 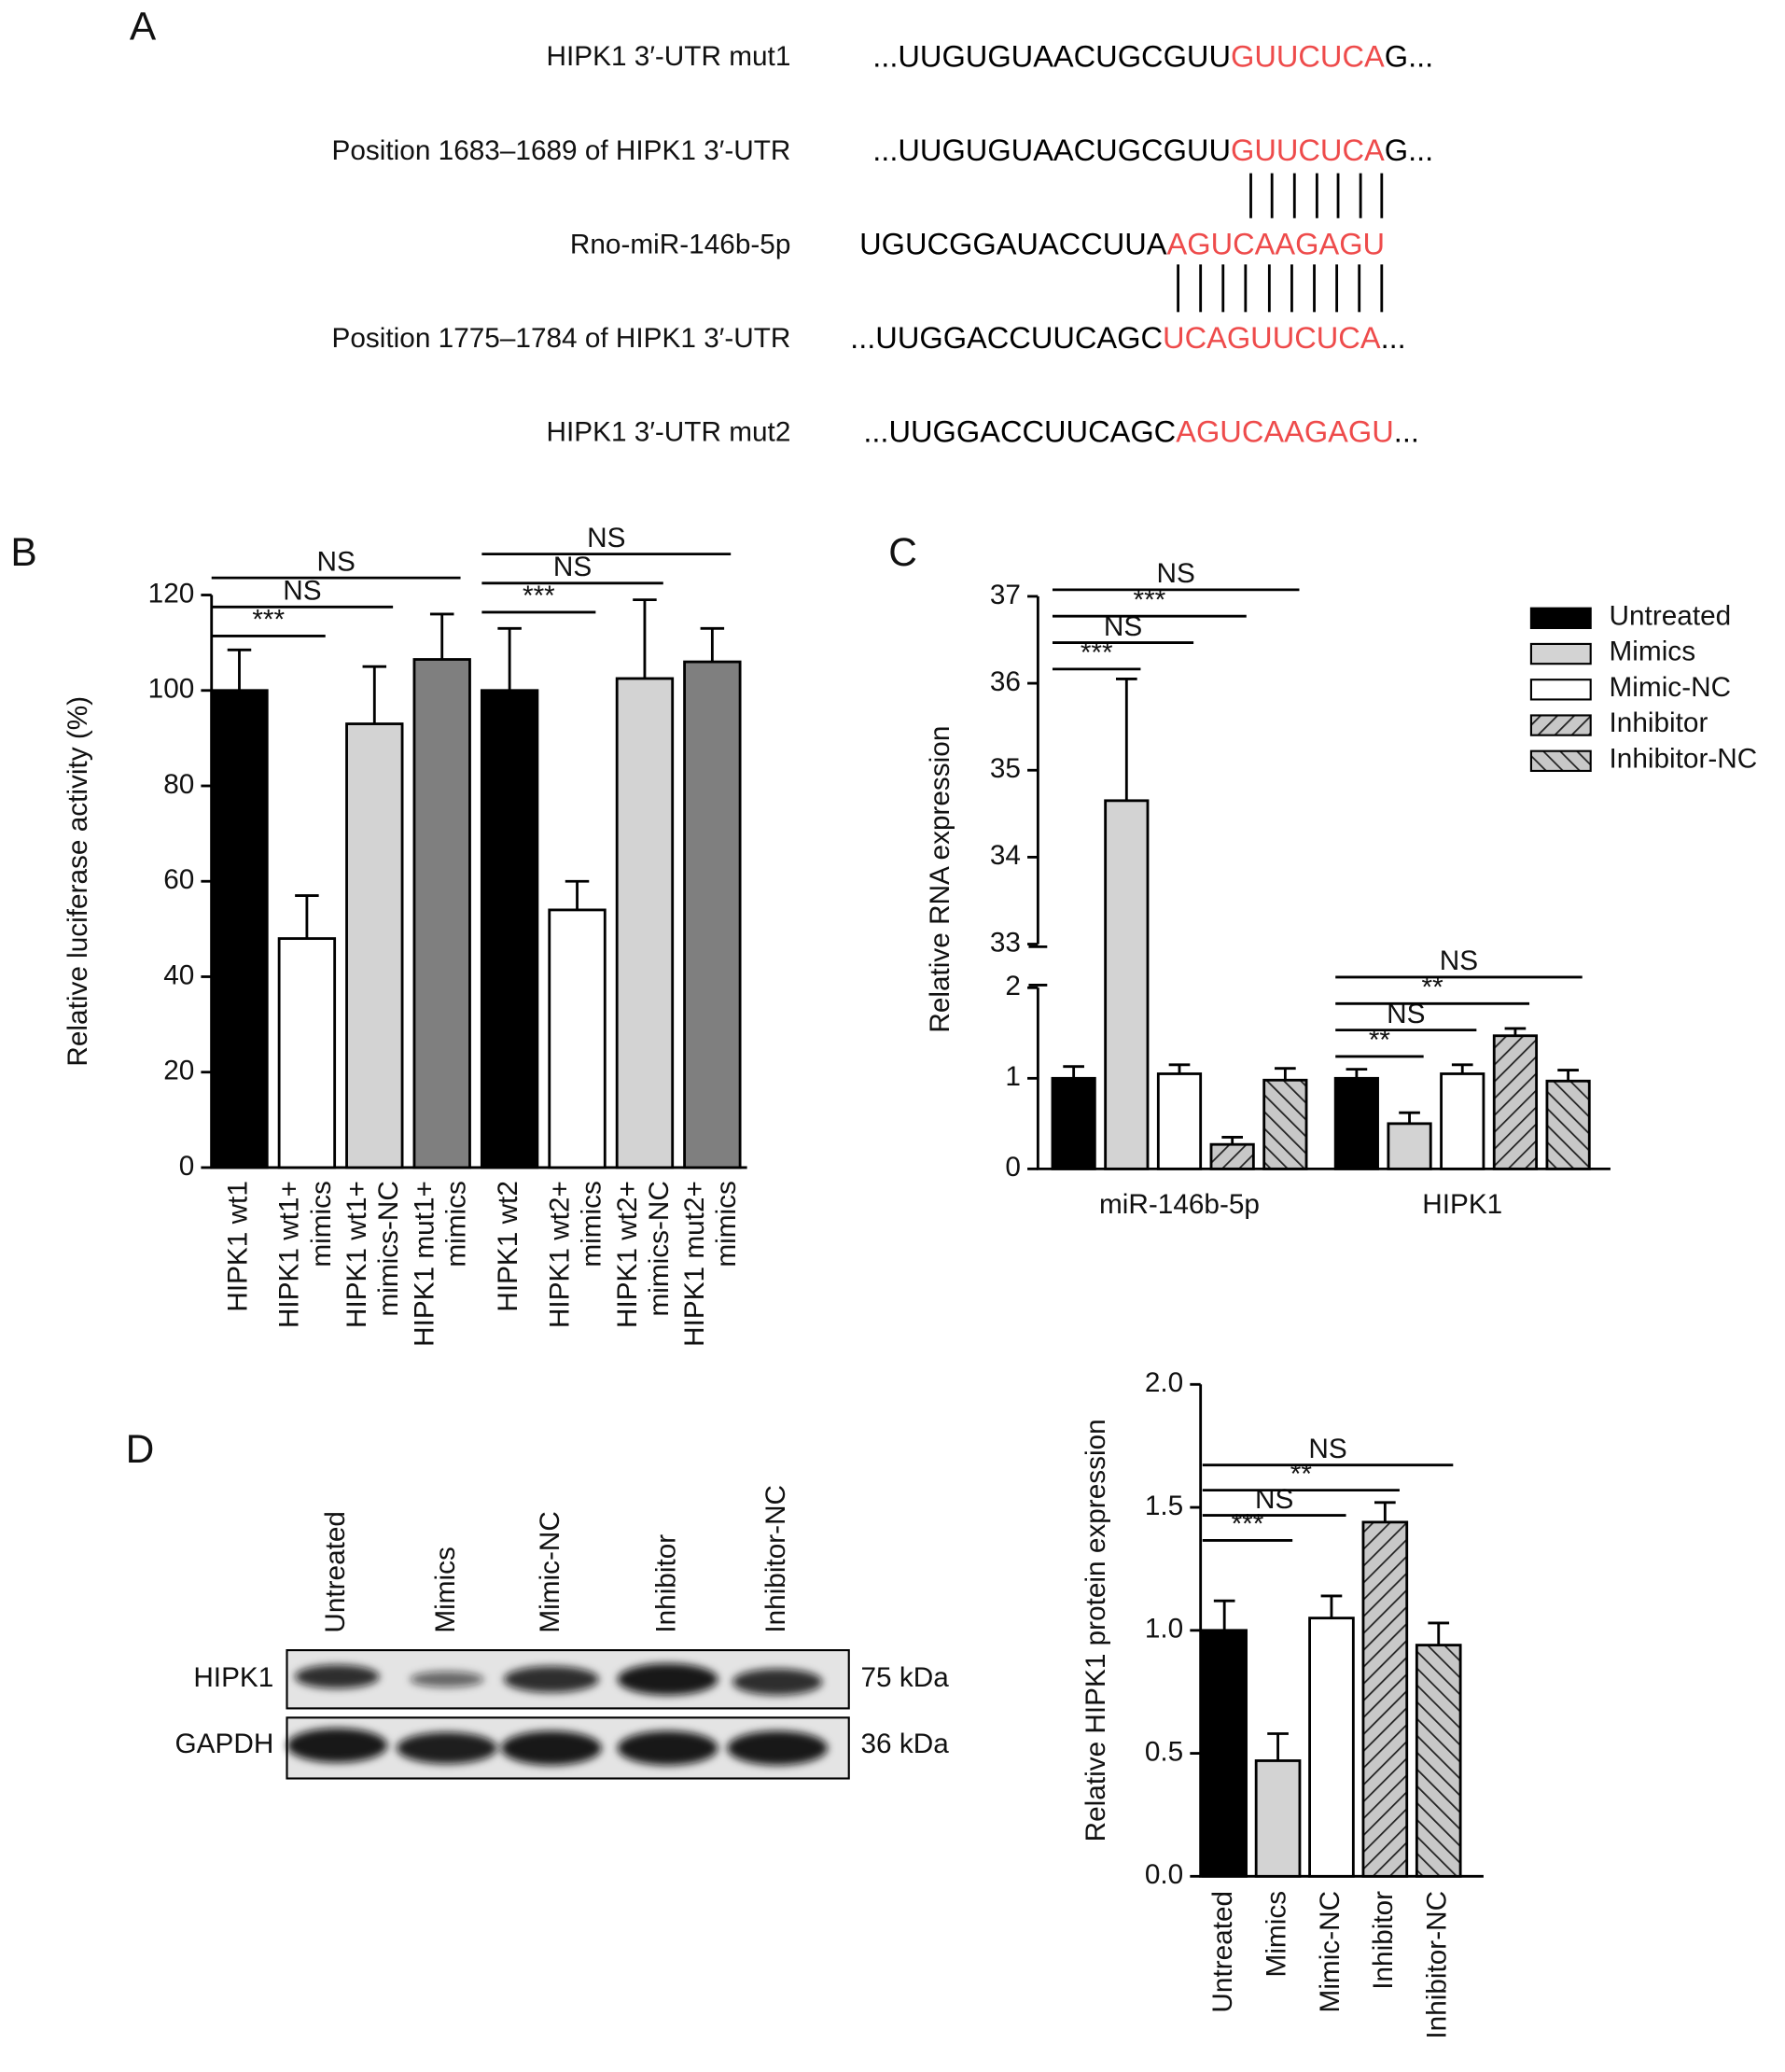 I want to click on sequence-part: UGUCGGAUACCUUA, so click(x=1013, y=243).